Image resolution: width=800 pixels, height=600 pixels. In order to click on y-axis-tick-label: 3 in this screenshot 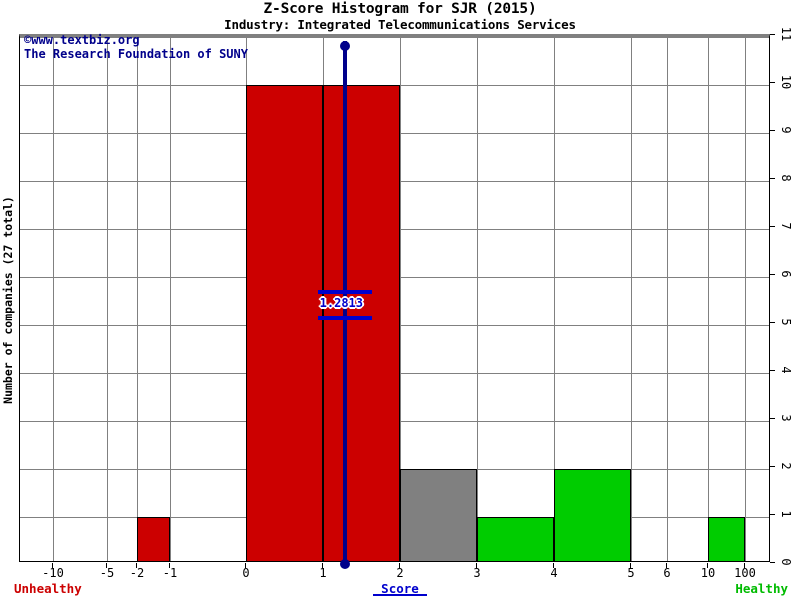, I will do `click(786, 418)`.